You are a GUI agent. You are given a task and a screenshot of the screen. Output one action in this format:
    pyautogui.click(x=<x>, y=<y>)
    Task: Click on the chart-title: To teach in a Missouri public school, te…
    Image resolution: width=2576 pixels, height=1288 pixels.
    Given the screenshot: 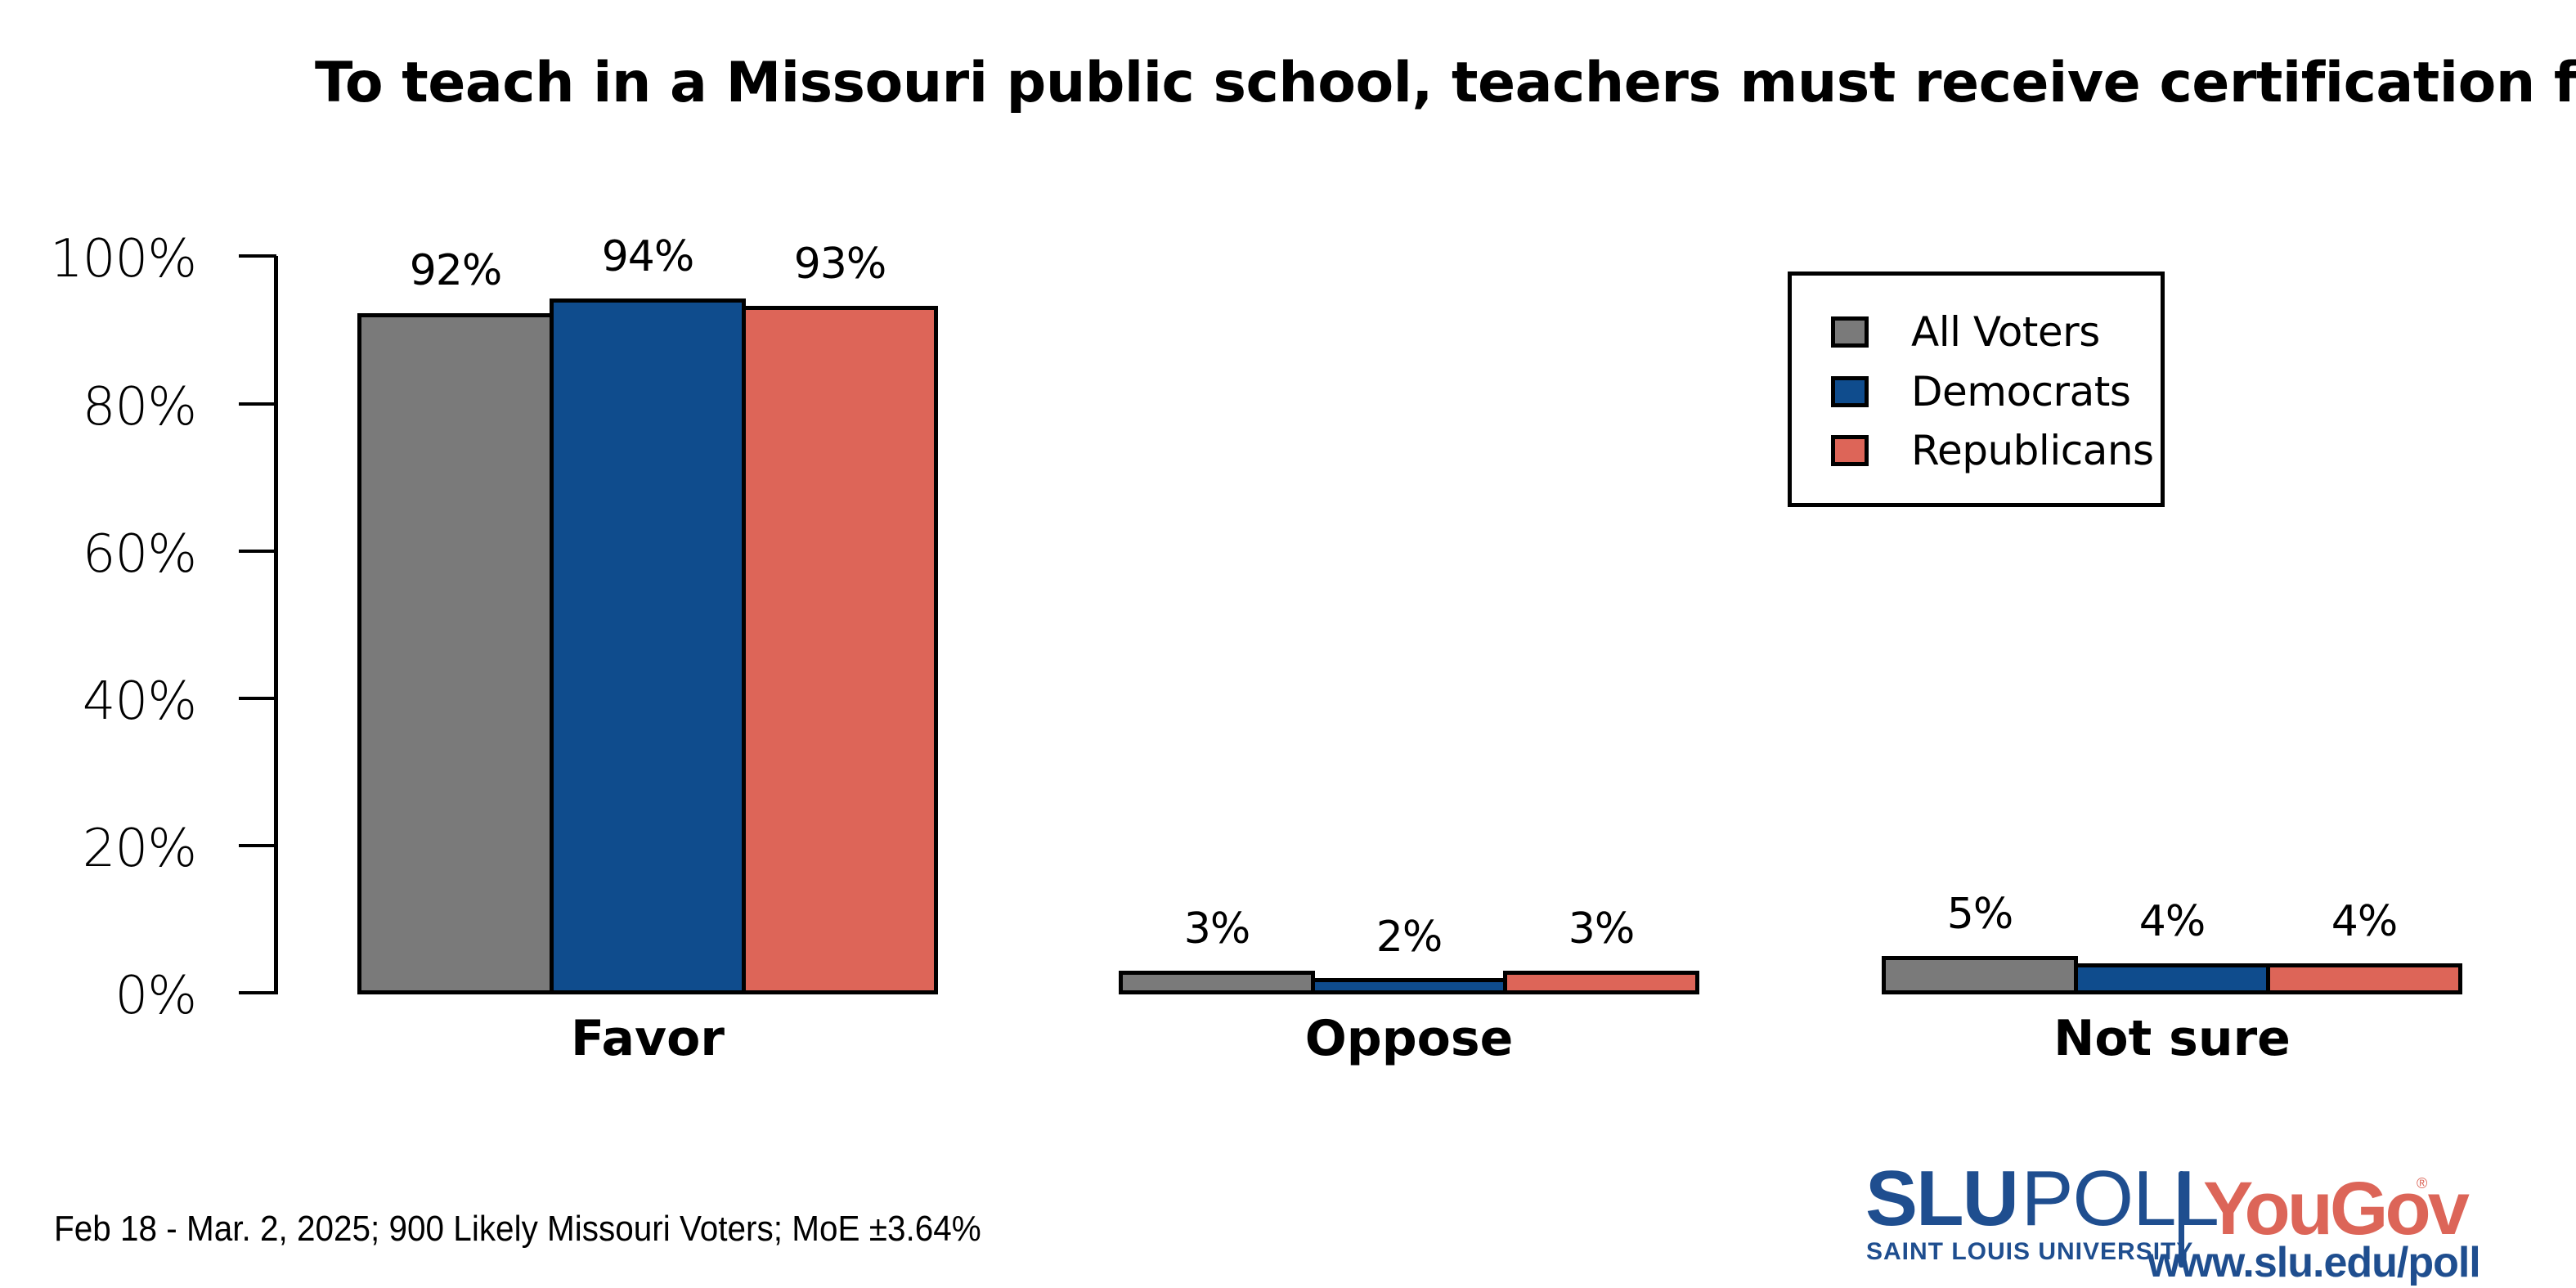 What is the action you would take?
    pyautogui.click(x=1446, y=83)
    